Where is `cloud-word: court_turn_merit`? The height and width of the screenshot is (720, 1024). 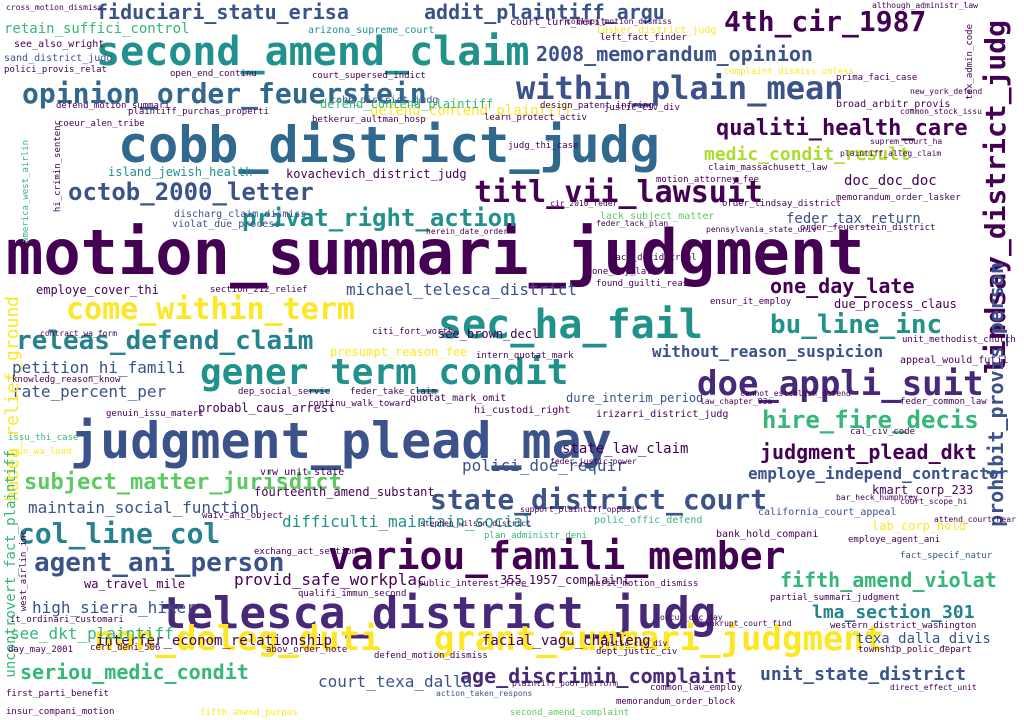 cloud-word: court_turn_merit is located at coordinates (558, 22).